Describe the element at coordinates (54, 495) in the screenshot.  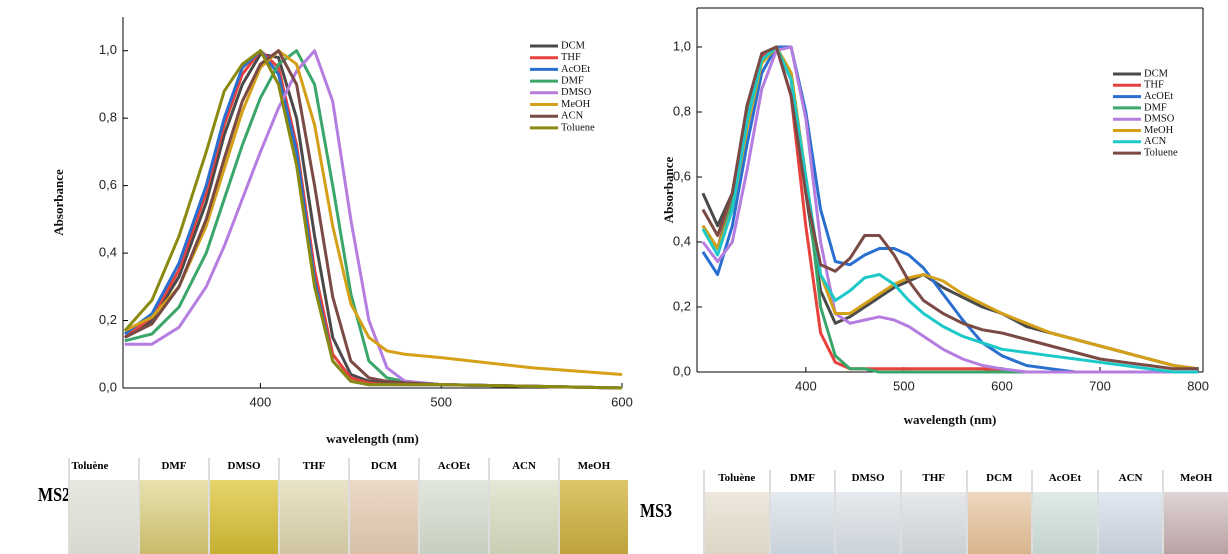
I see `sample-label: MS2` at that location.